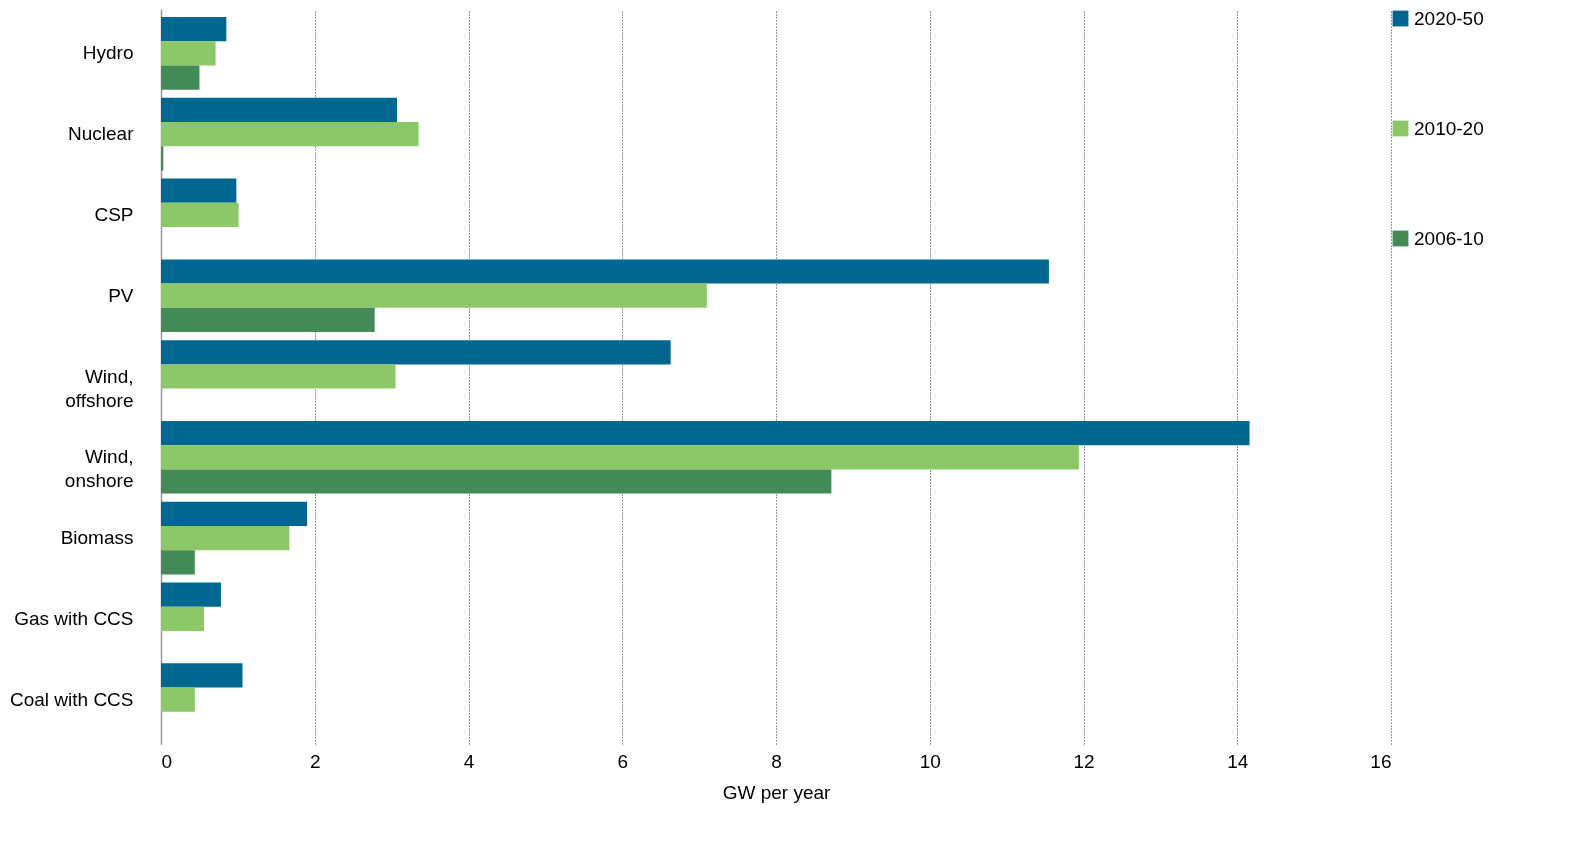 The height and width of the screenshot is (842, 1573). Describe the element at coordinates (930, 761) in the screenshot. I see `x-tick-label: 10` at that location.